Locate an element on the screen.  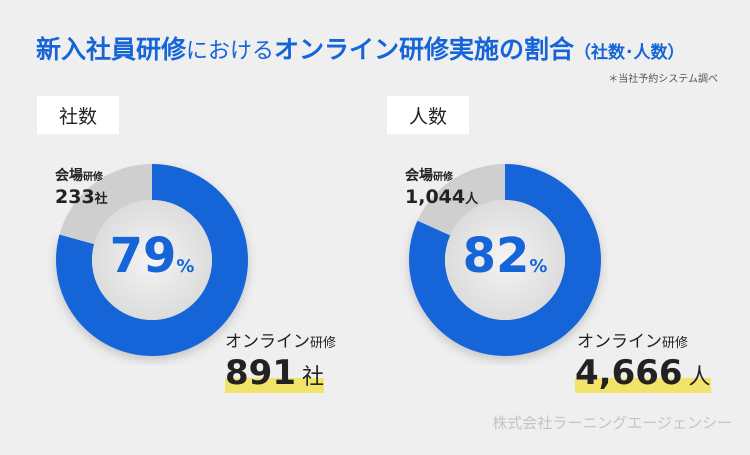
donut-people is located at coordinates (505, 260).